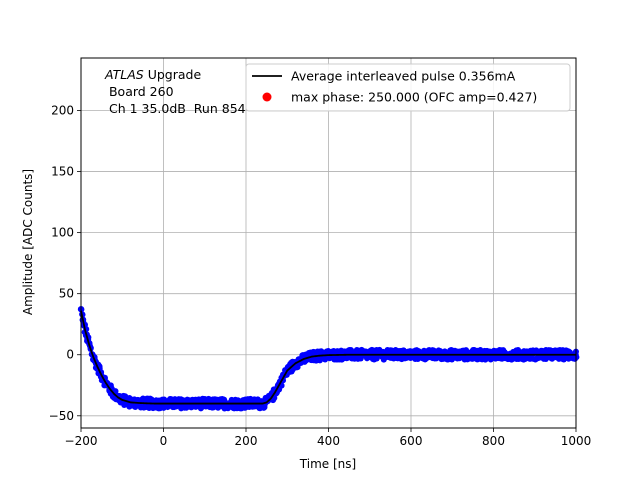 Image resolution: width=640 pixels, height=480 pixels. What do you see at coordinates (66, 294) in the screenshot?
I see `y-tick-label: 50` at bounding box center [66, 294].